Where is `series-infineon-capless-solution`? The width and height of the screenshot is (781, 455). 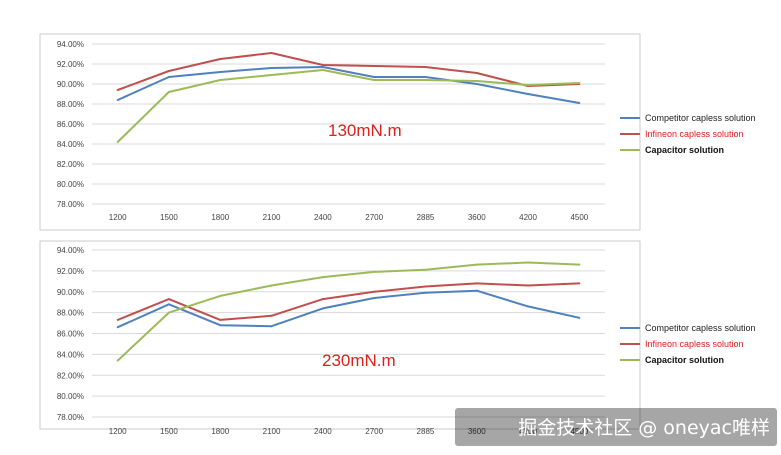 series-infineon-capless-solution is located at coordinates (348, 301).